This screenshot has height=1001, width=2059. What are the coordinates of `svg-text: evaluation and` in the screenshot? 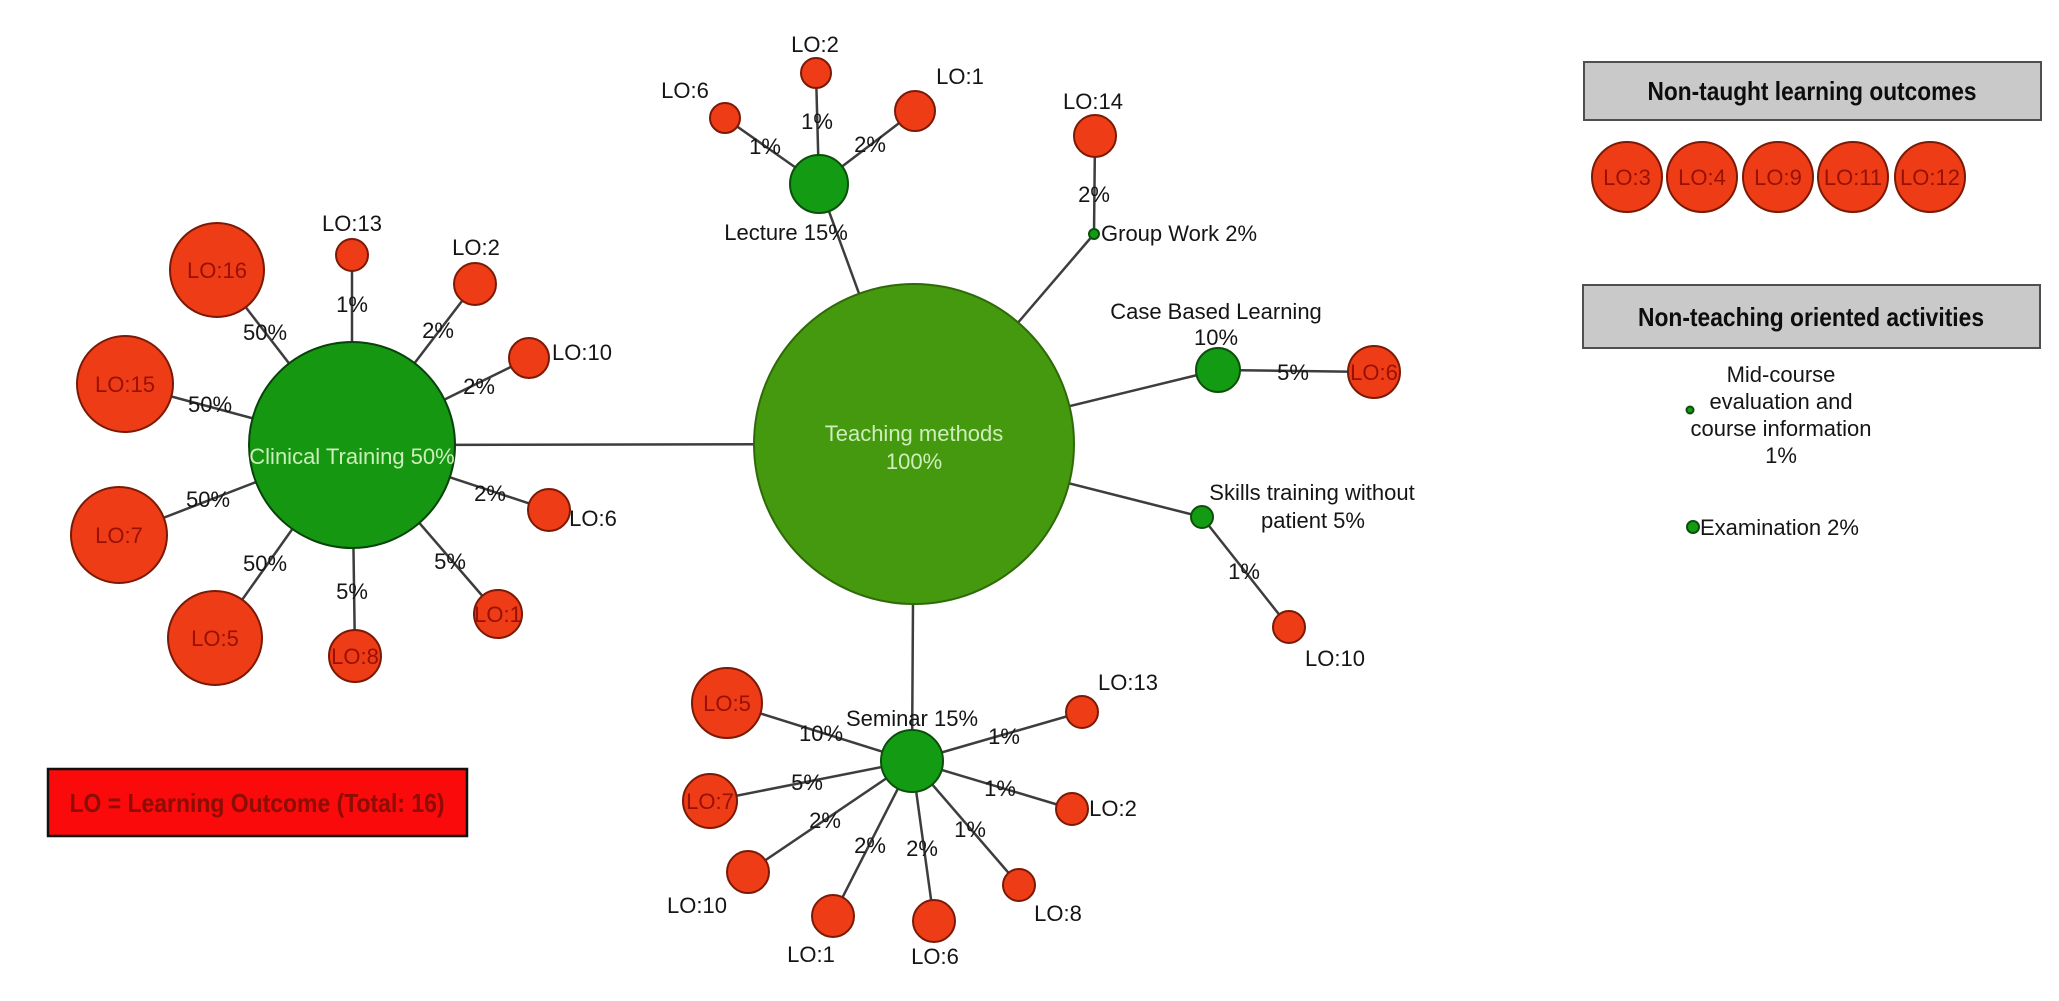 It's located at (1780, 401).